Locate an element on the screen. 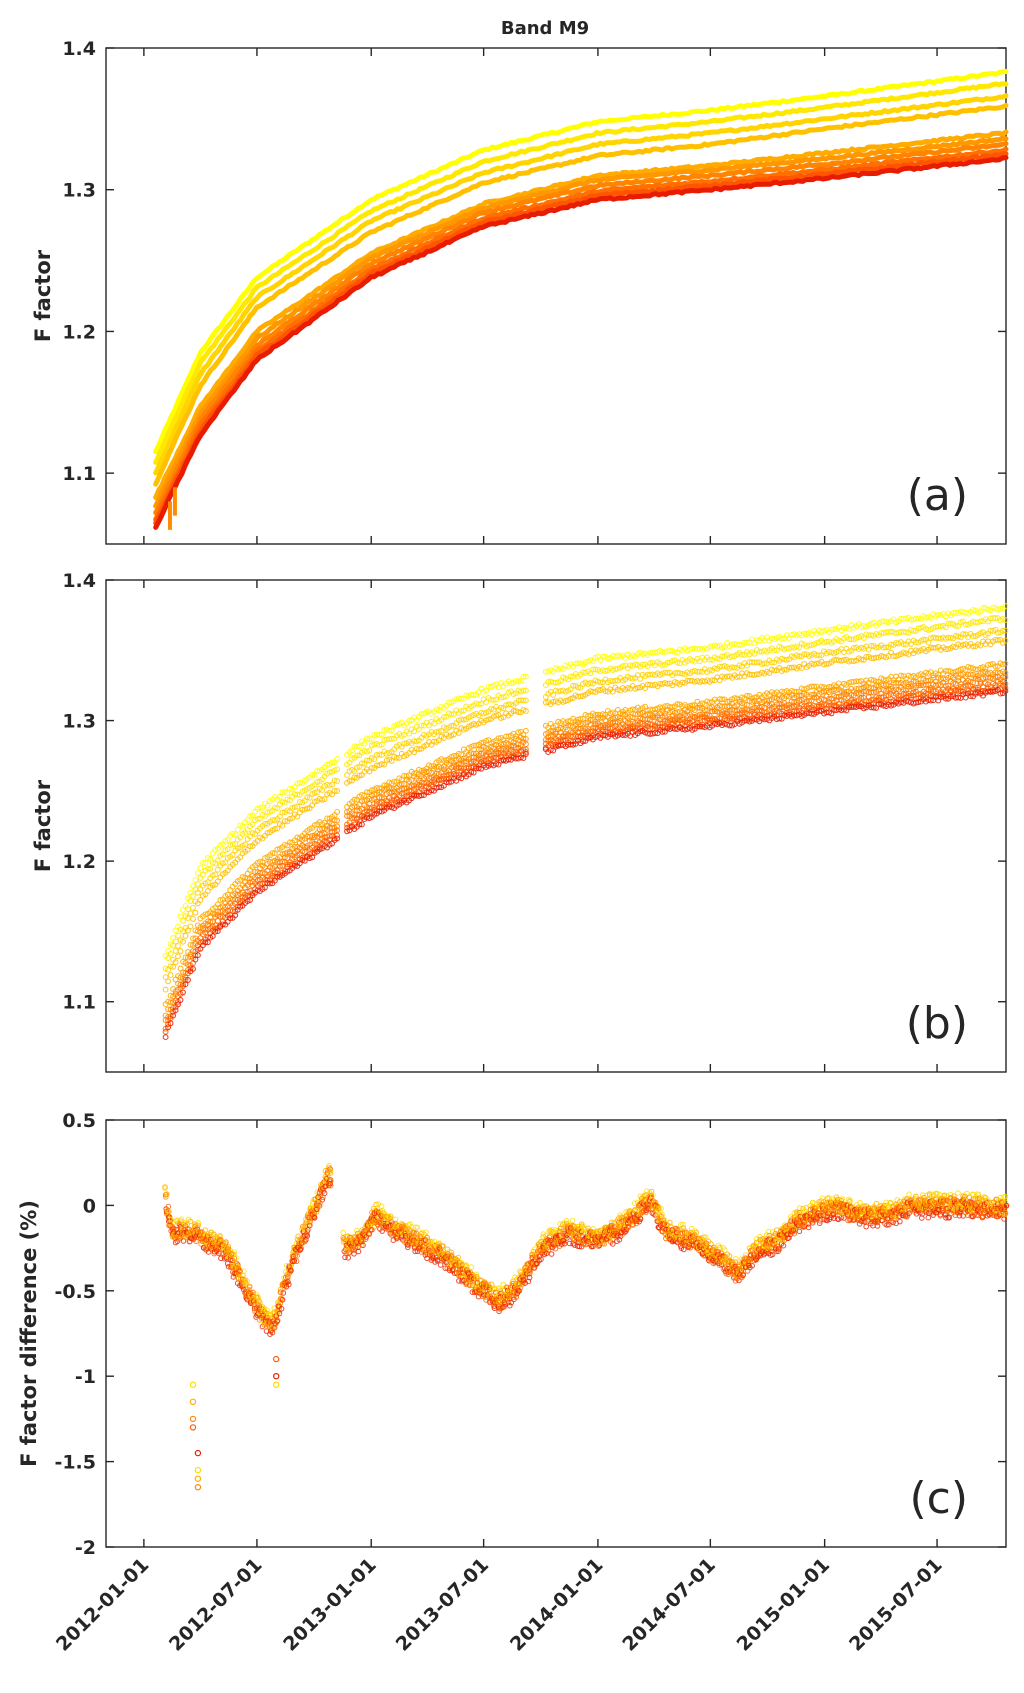 The width and height of the screenshot is (1024, 1693). y-tick-label: 1.2 is located at coordinates (79, 862).